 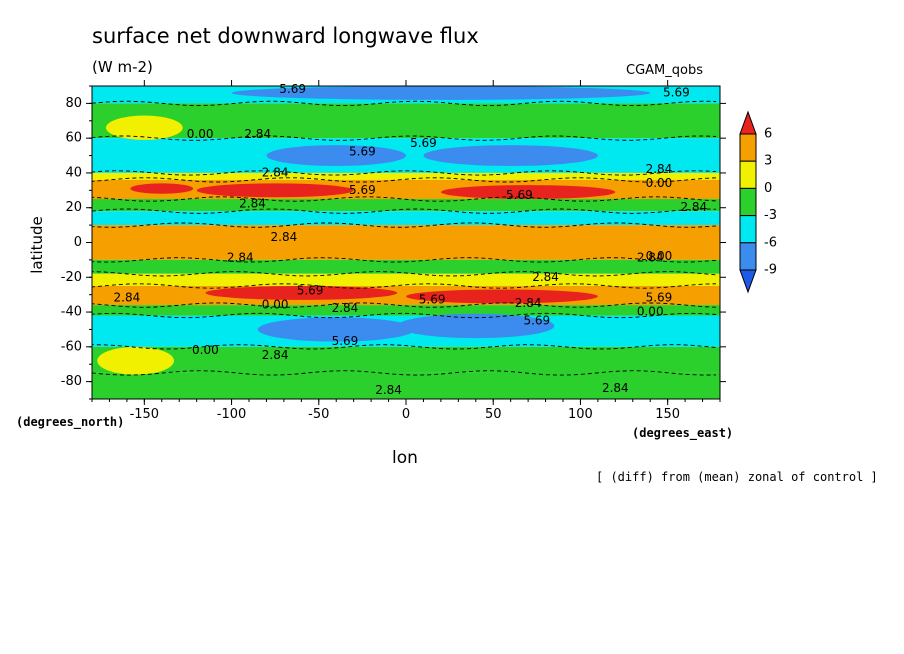 I want to click on y-axis-units: (degrees_north), so click(x=70, y=422).